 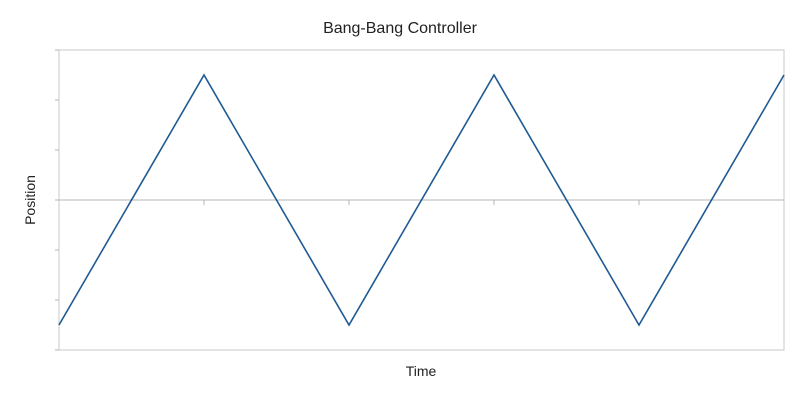 I want to click on x-axis-ticks, so click(x=421, y=202).